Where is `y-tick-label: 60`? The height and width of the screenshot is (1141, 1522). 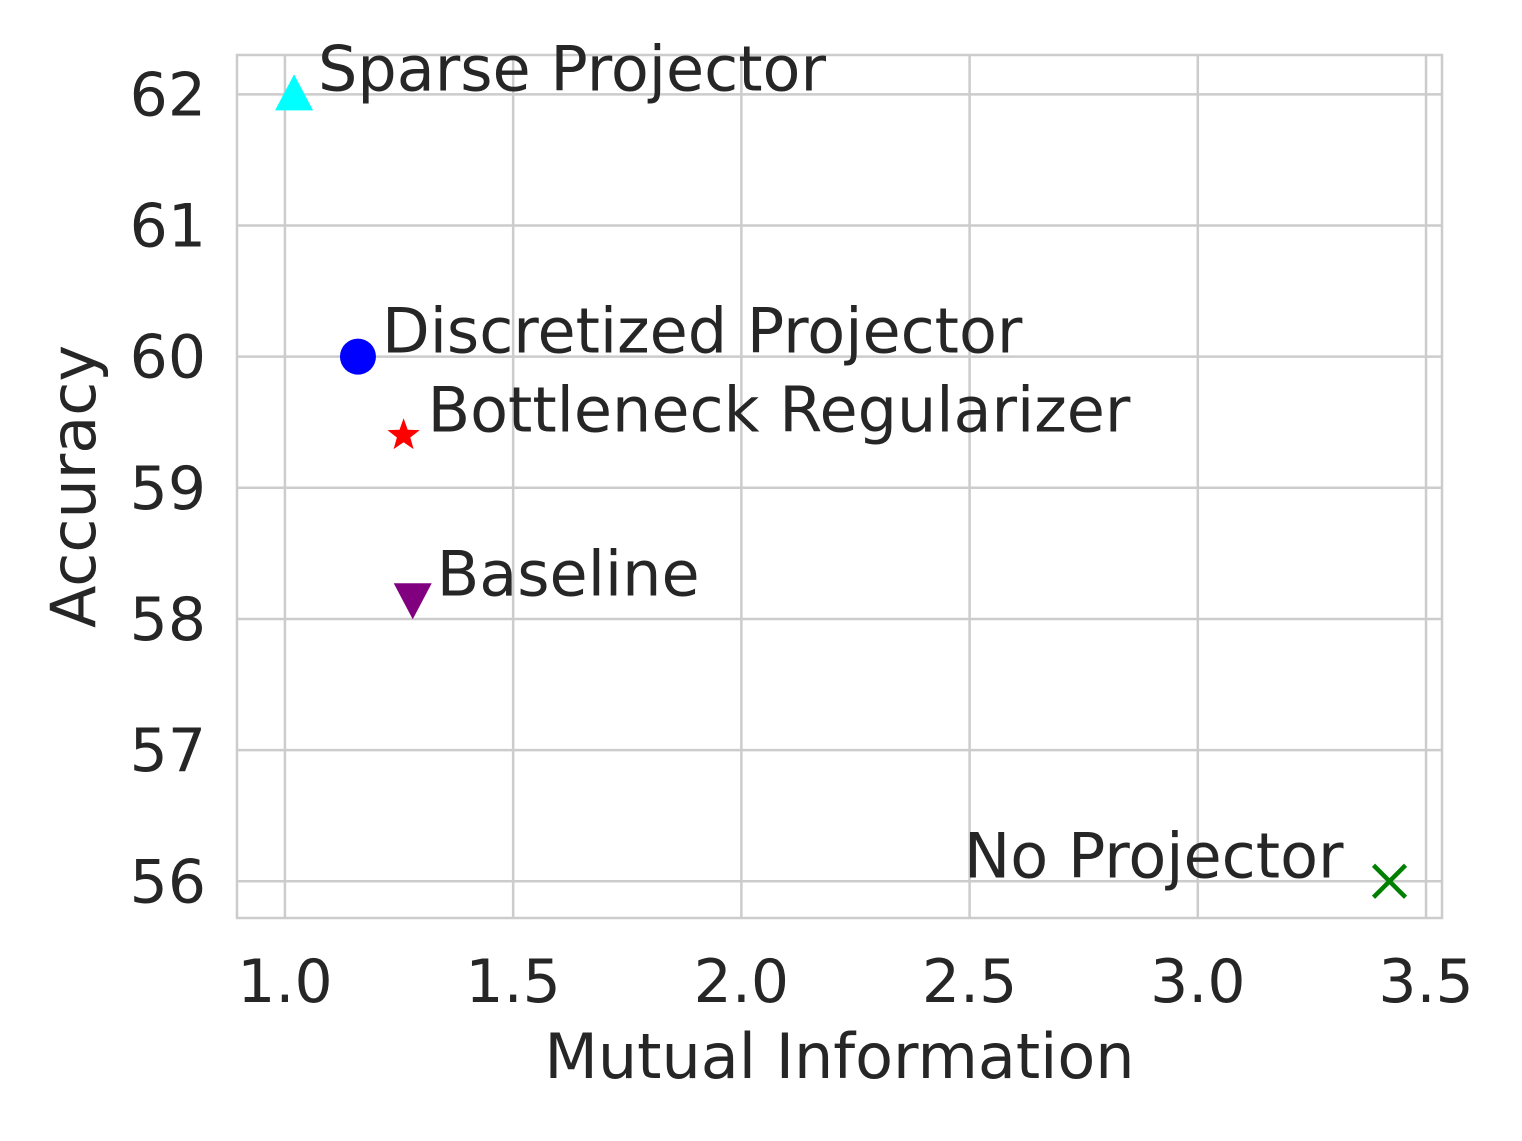 y-tick-label: 60 is located at coordinates (168, 358).